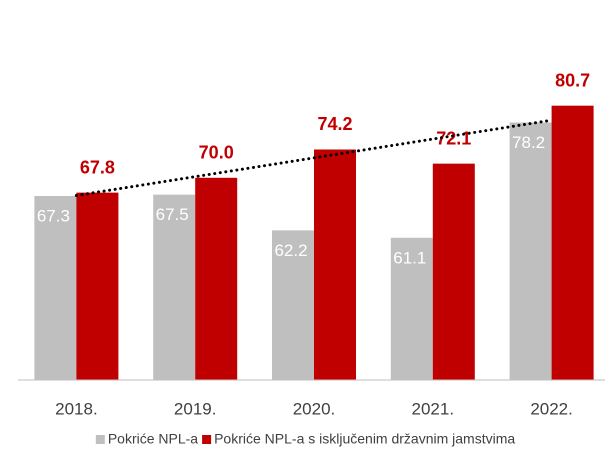 The width and height of the screenshot is (611, 452). I want to click on data-label: 67.5, so click(172, 214).